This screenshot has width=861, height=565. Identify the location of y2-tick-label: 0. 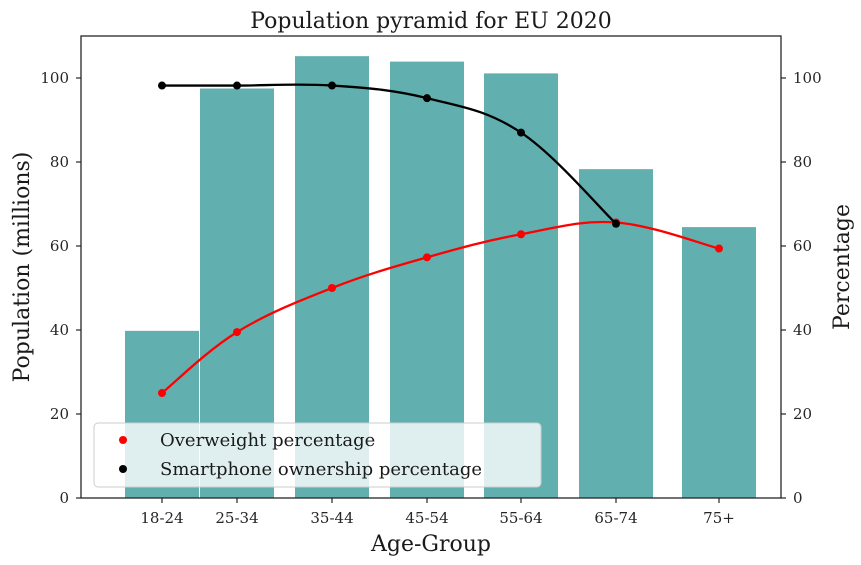
(798, 498).